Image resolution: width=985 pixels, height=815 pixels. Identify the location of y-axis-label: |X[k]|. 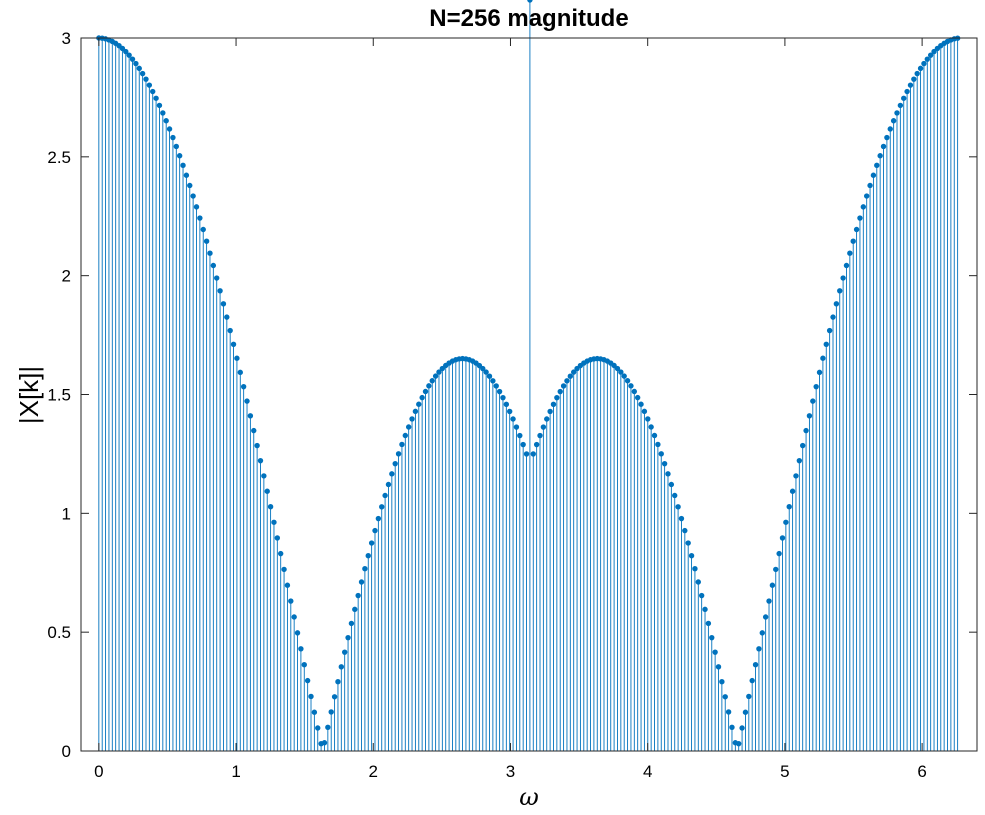
(29, 395).